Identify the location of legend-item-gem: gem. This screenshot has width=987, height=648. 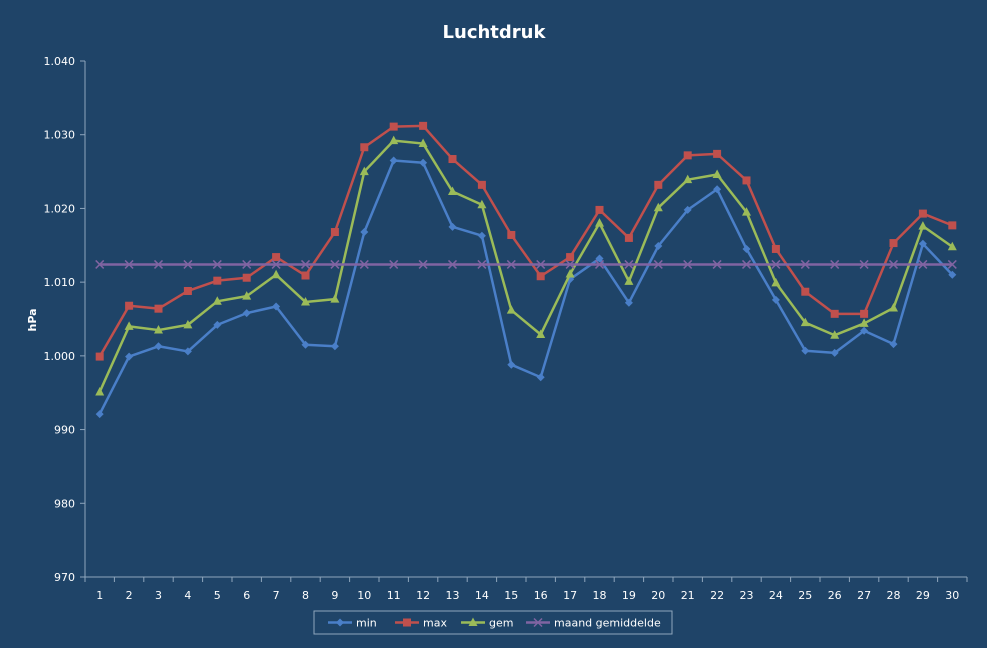
(487, 623).